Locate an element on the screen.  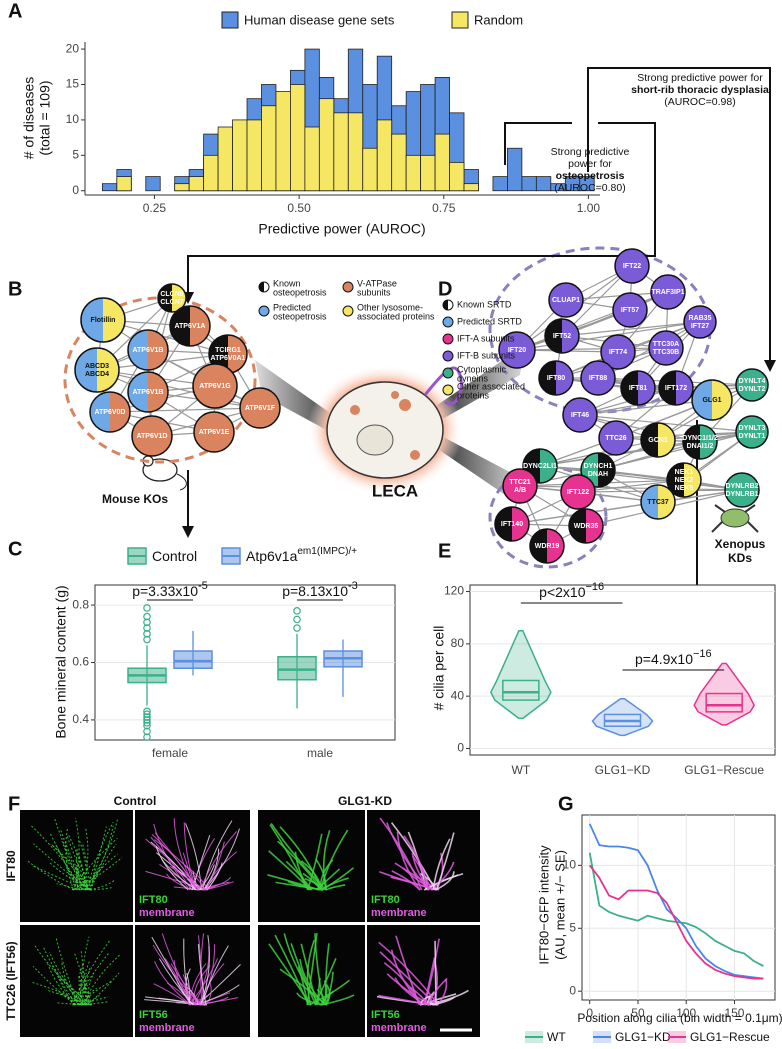
y-tick-label: 15 is located at coordinates (73, 84).